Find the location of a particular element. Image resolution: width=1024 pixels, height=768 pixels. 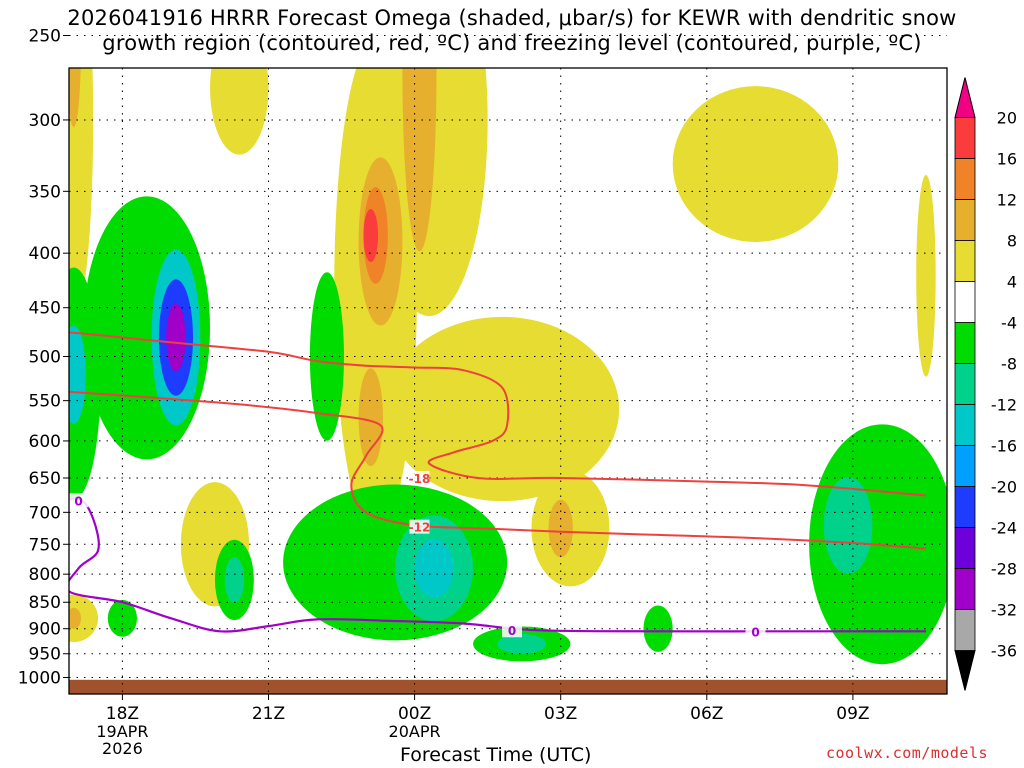

freezing-label-3-bg is located at coordinates (755, 631).